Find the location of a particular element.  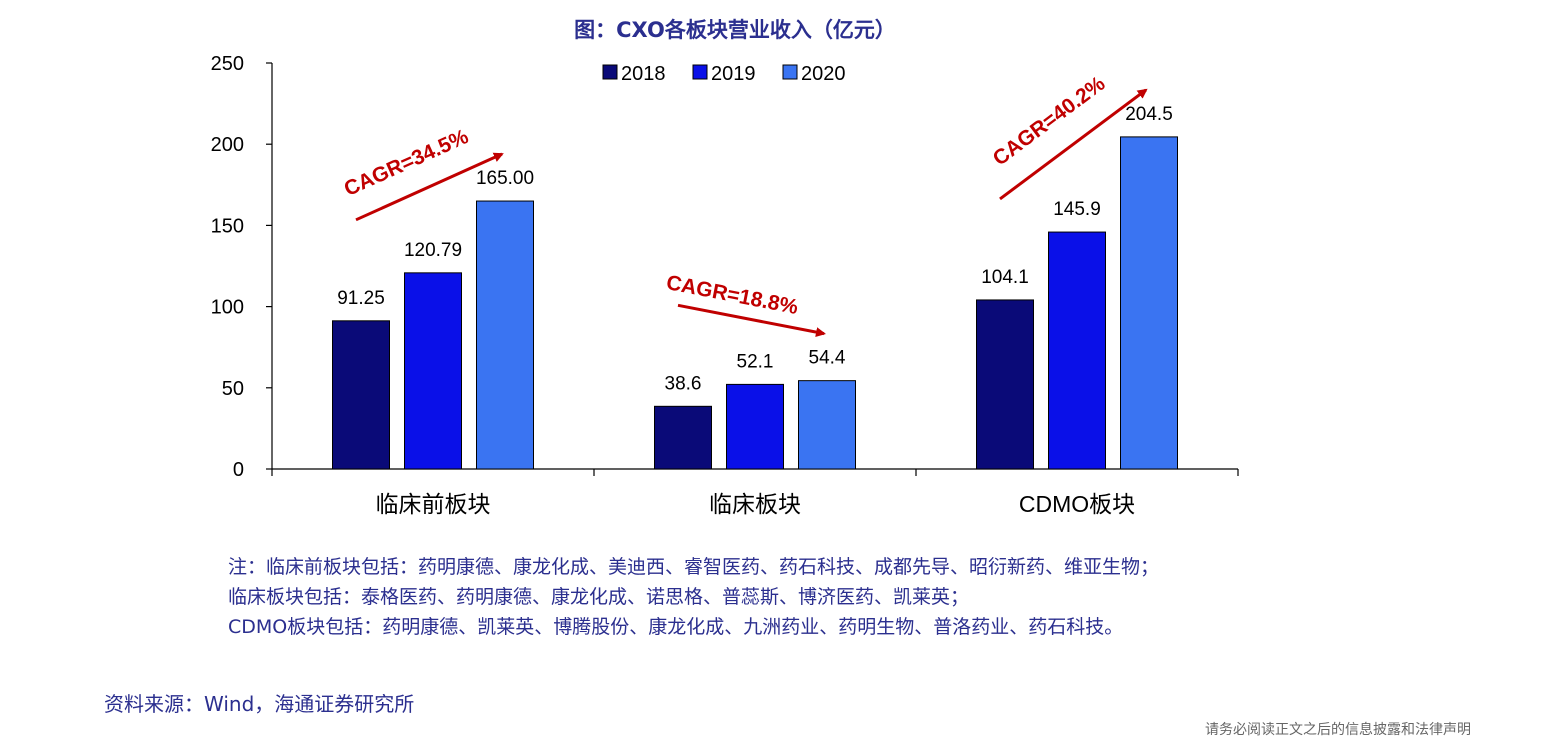

legend-label: 2018 is located at coordinates (643, 74).